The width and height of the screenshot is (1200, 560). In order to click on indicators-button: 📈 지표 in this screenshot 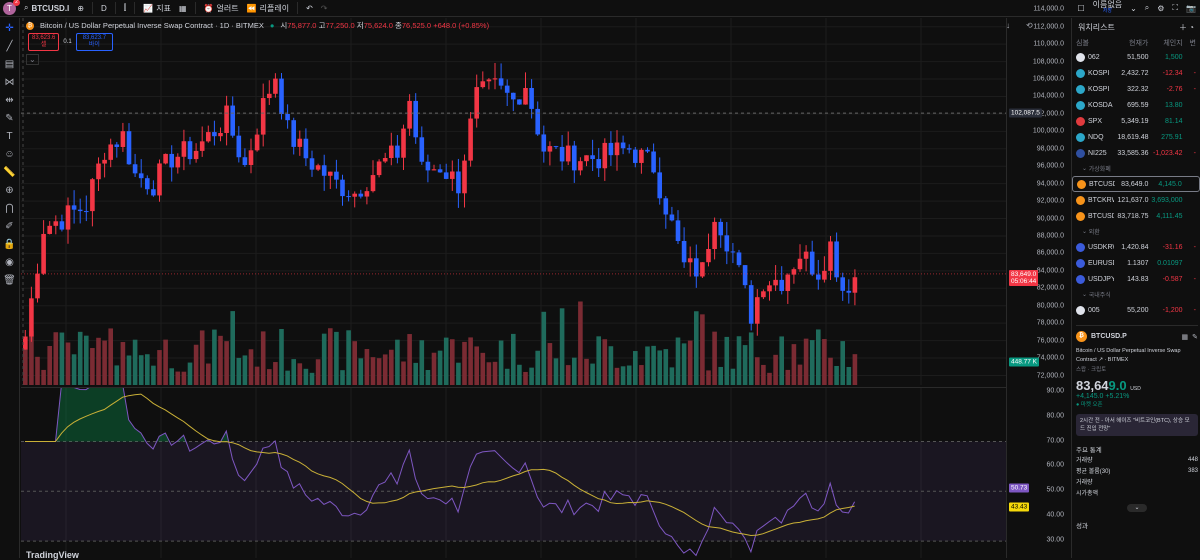, I will do `click(157, 8)`.